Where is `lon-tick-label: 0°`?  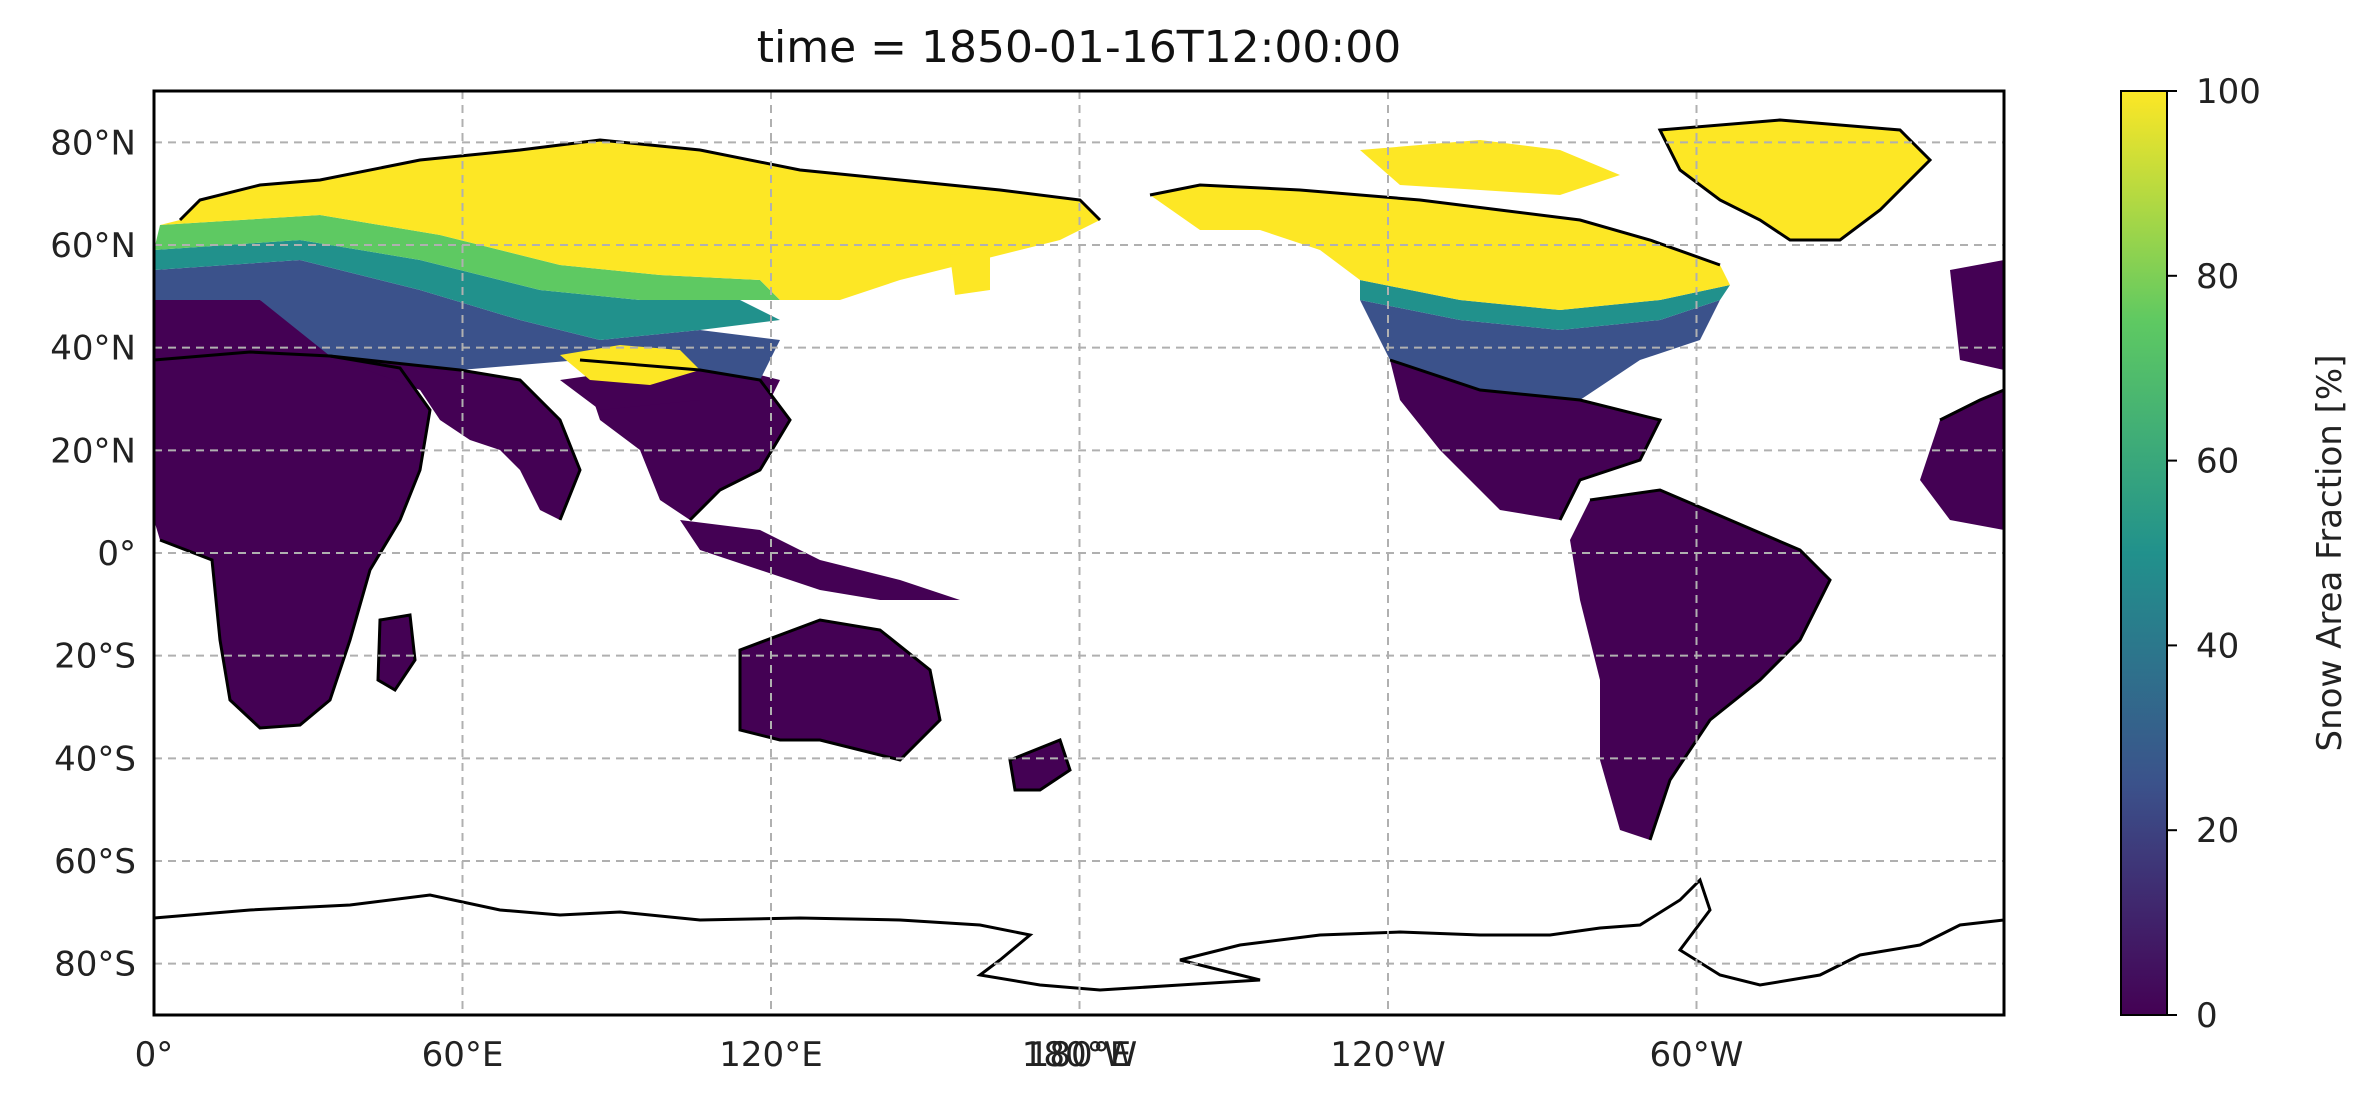
lon-tick-label: 0° is located at coordinates (154, 1055).